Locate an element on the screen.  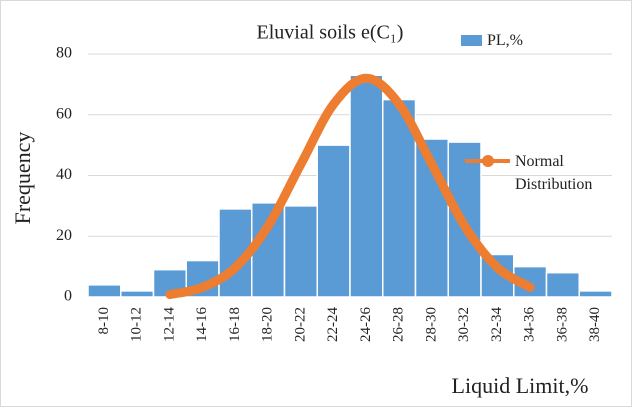
x-tick-label: 22-24 is located at coordinates (333, 324).